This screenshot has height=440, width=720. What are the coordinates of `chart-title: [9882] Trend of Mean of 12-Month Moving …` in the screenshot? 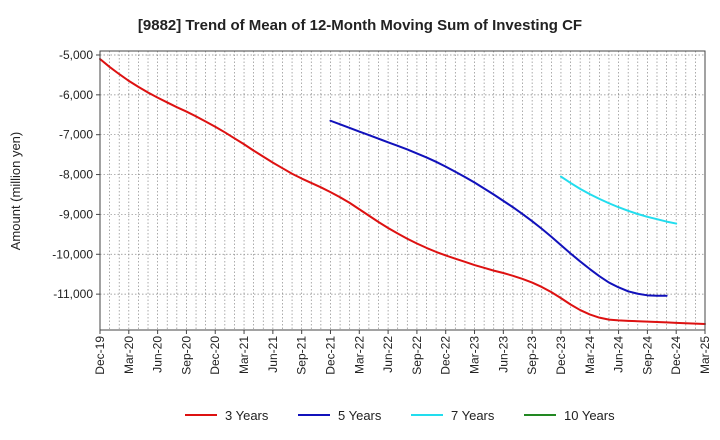 It's located at (360, 25).